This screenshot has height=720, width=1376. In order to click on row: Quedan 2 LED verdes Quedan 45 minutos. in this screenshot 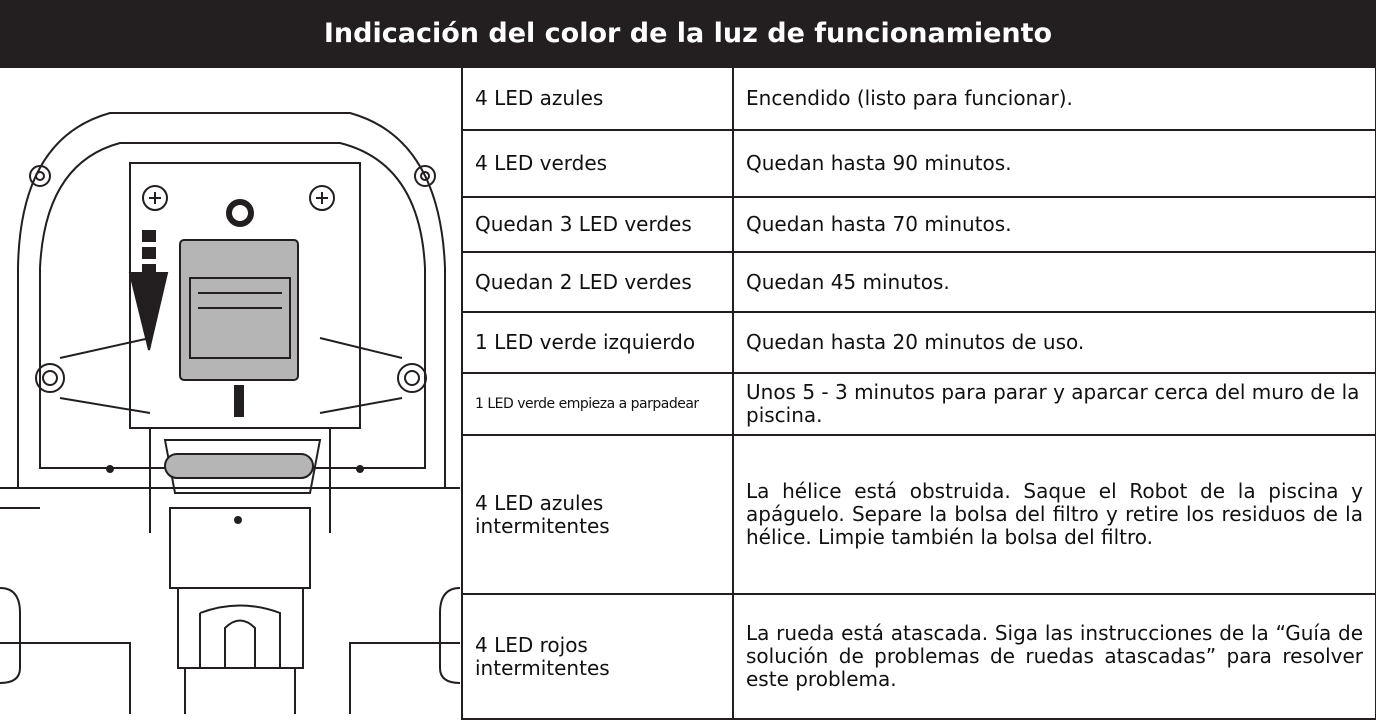, I will do `click(688, 282)`.